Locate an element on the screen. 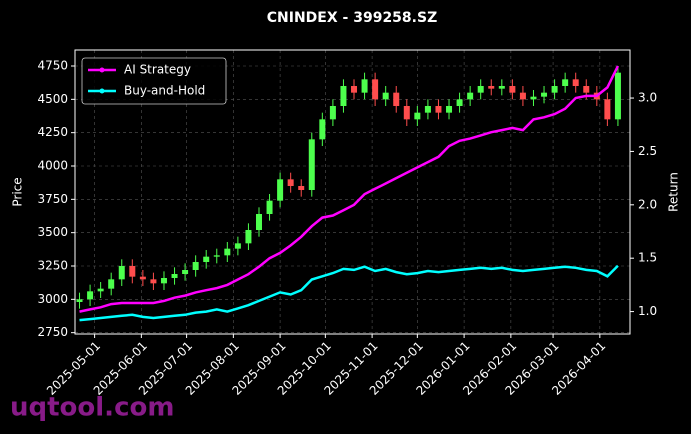 This screenshot has width=691, height=434. y-tick-label: 4000 is located at coordinates (52, 166).